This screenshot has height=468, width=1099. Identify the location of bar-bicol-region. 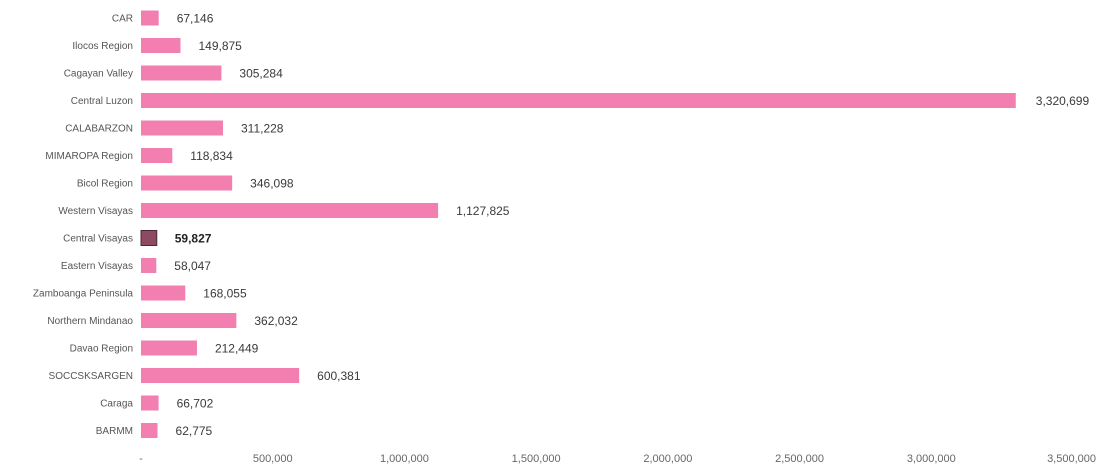
(187, 183).